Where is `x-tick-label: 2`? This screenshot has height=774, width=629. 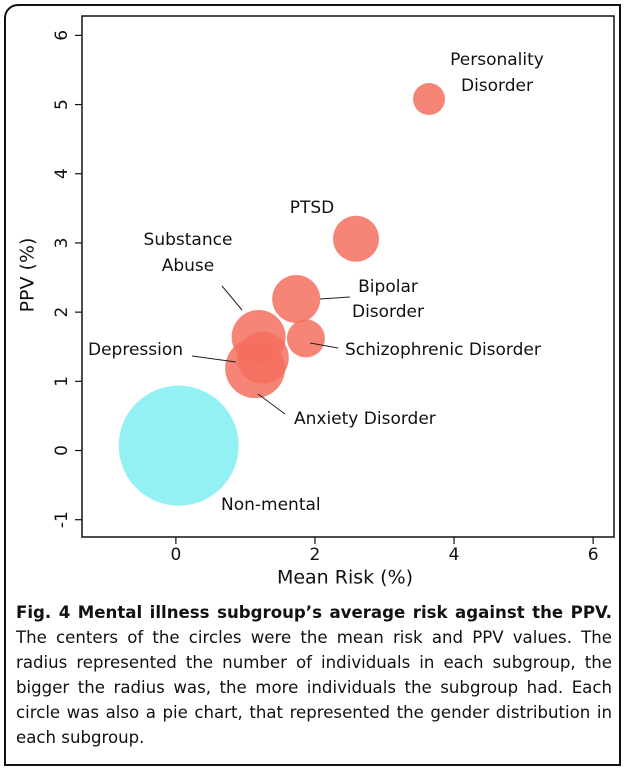
x-tick-label: 2 is located at coordinates (315, 555).